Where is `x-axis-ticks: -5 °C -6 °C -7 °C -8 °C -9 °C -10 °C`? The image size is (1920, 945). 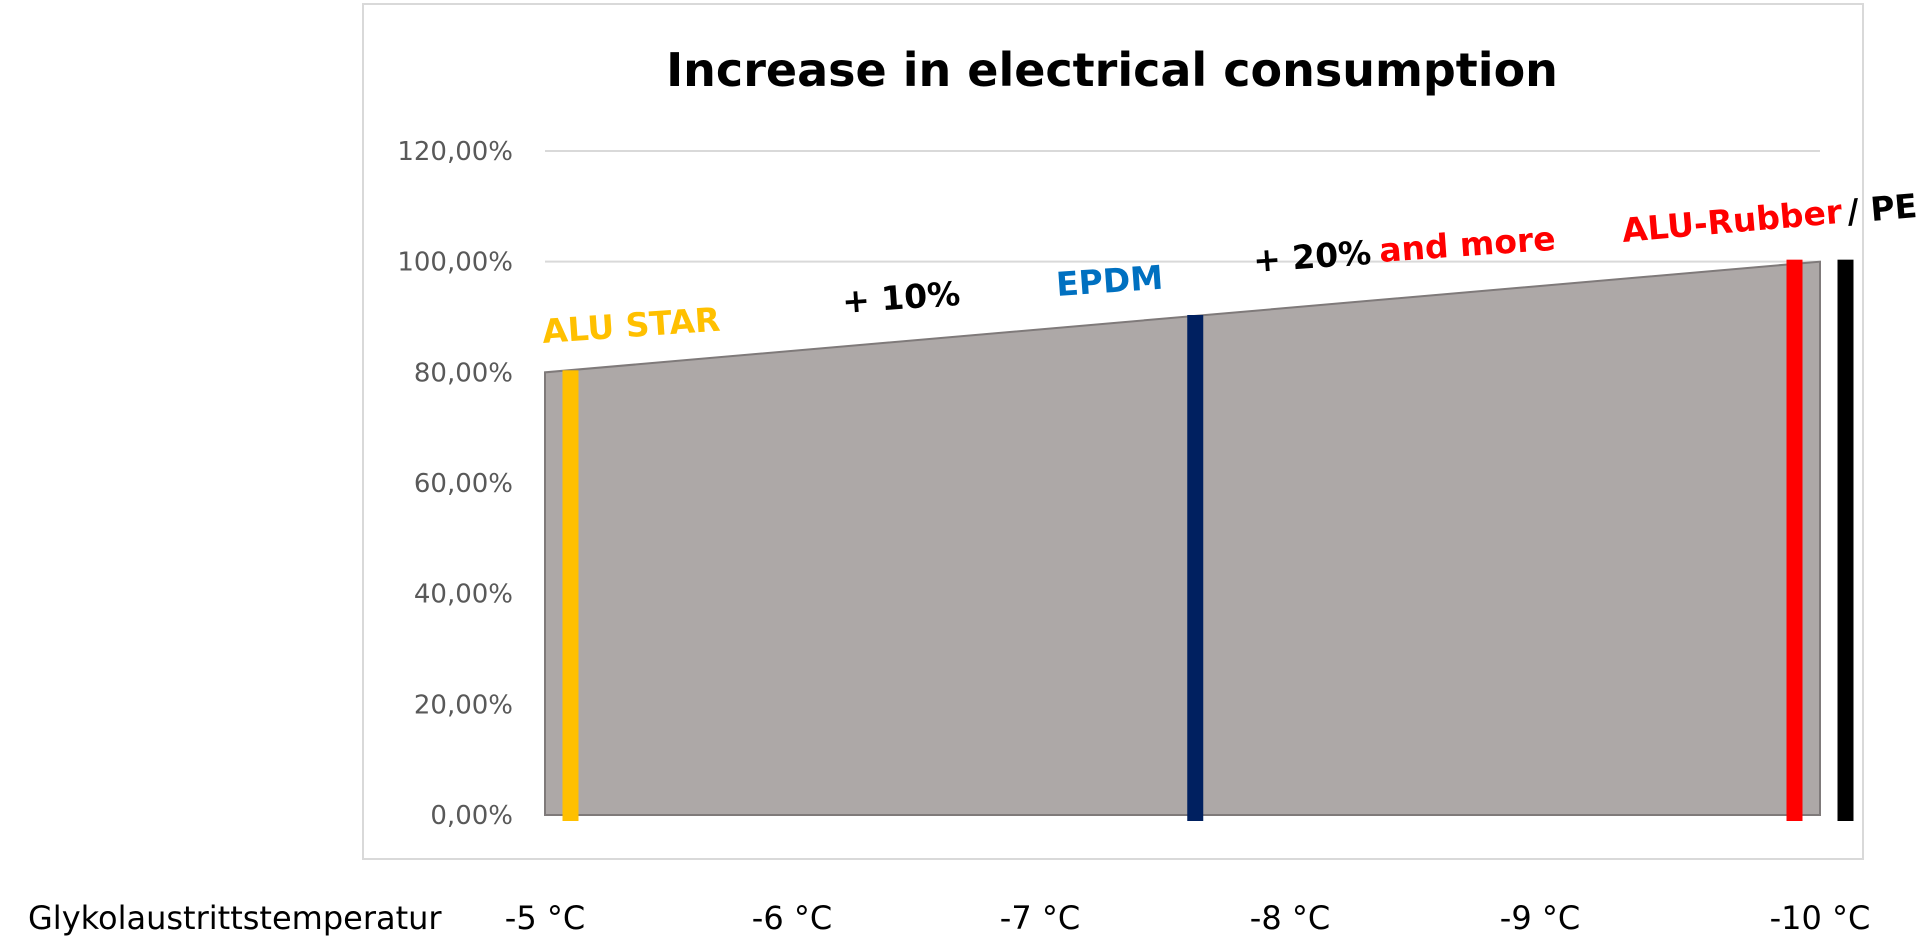 x-axis-ticks: -5 °C -6 °C -7 °C -8 °C -9 °C -10 °C is located at coordinates (1188, 918).